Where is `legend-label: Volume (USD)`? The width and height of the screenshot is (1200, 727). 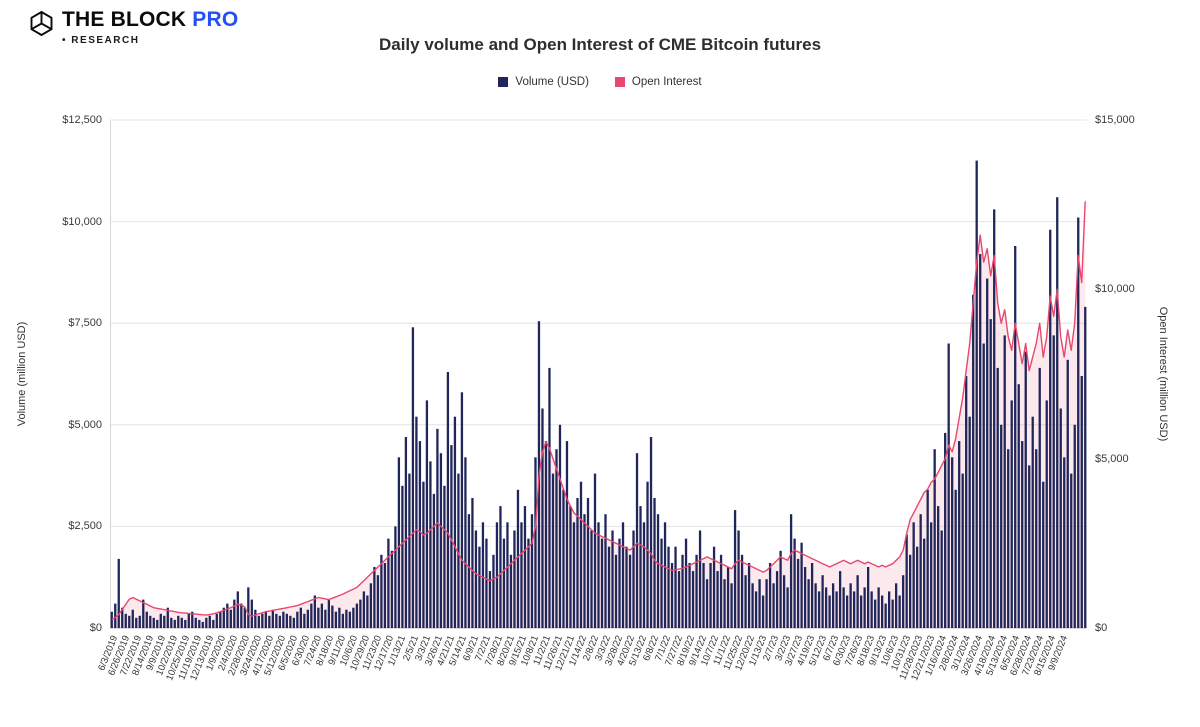 legend-label: Volume (USD) is located at coordinates (552, 82).